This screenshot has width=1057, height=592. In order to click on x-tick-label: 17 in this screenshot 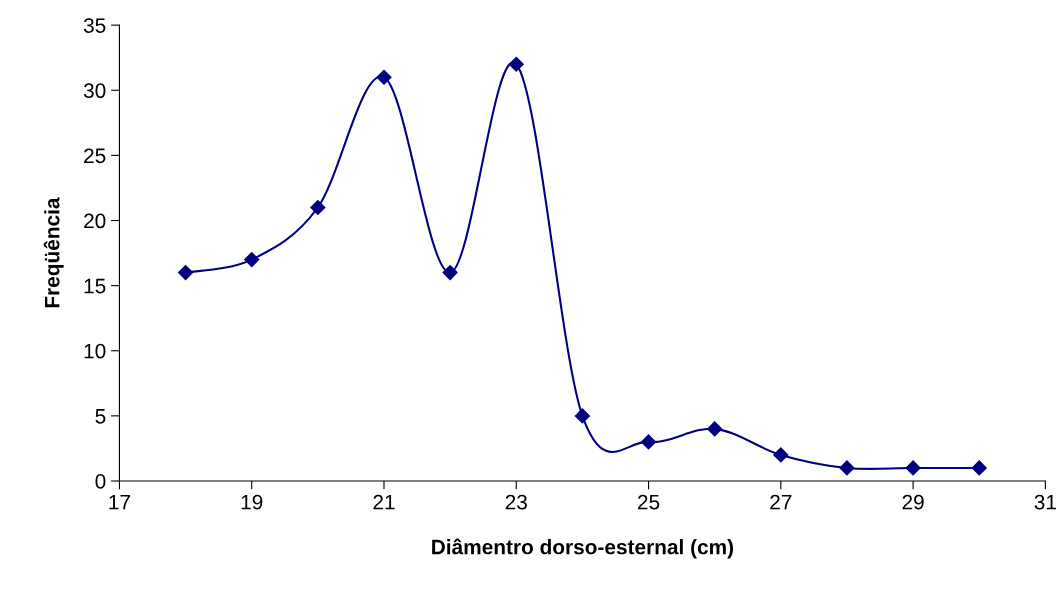, I will do `click(119, 502)`.